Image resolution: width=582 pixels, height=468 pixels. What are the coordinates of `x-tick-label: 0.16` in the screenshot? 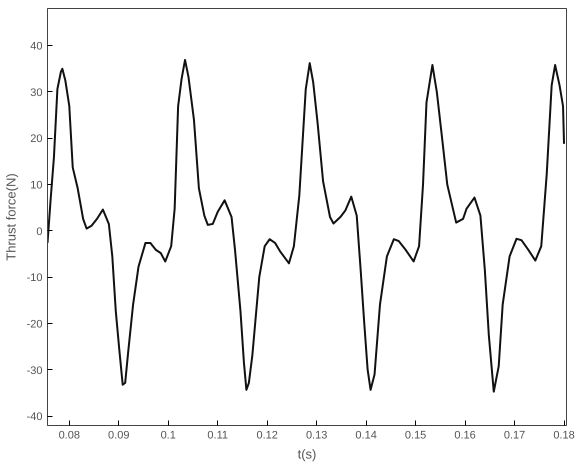 It's located at (465, 436).